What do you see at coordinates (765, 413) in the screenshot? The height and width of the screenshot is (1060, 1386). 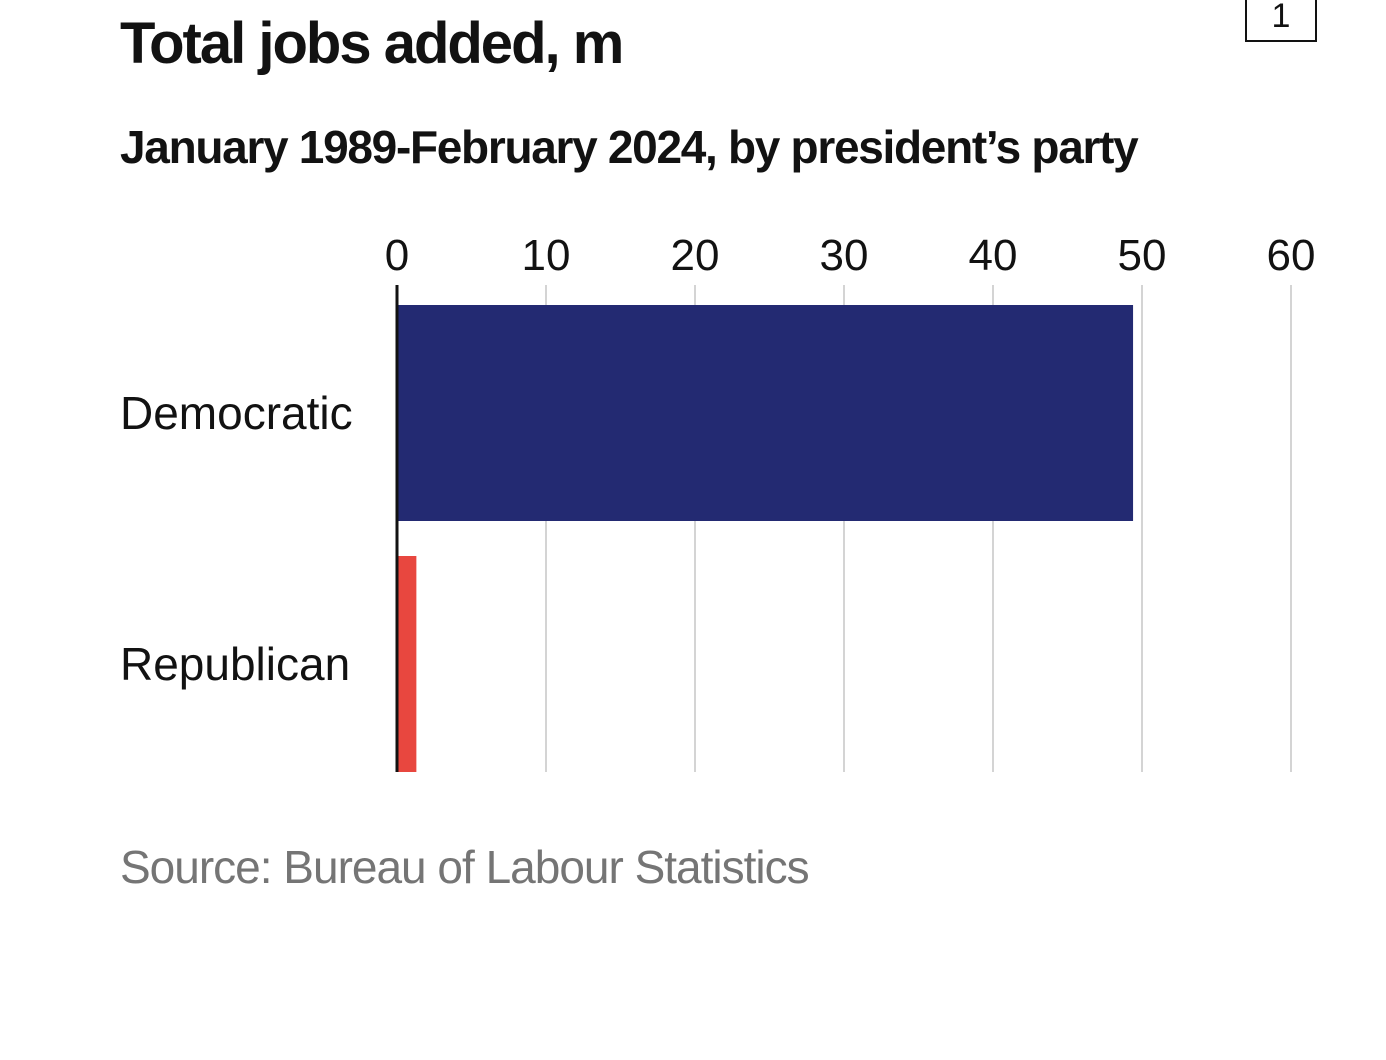 I see `bar-democratic` at bounding box center [765, 413].